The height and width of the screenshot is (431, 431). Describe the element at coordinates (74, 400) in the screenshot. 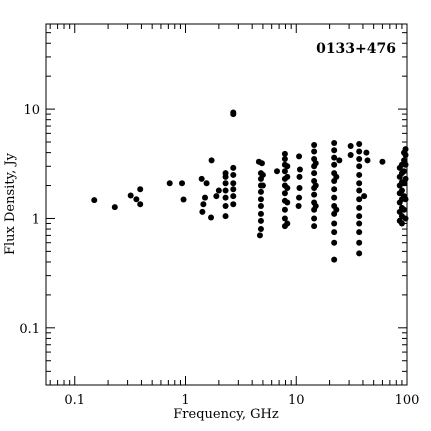

I see `x-tick-label: 0.1` at that location.